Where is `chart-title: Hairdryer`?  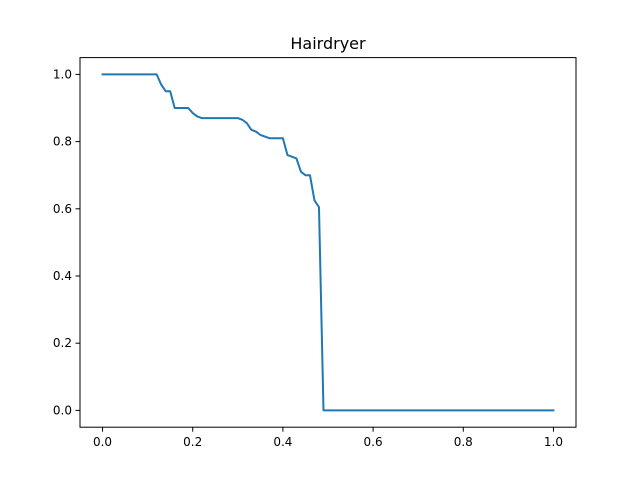
chart-title: Hairdryer is located at coordinates (328, 43).